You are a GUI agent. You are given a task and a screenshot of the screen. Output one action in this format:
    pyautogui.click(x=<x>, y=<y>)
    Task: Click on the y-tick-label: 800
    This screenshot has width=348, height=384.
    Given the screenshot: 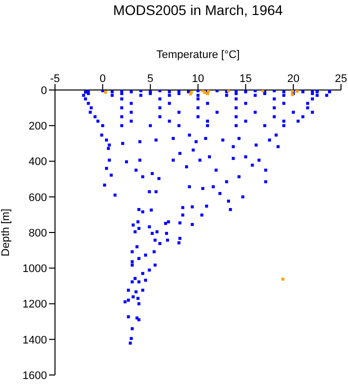 What is the action you would take?
    pyautogui.click(x=37, y=233)
    